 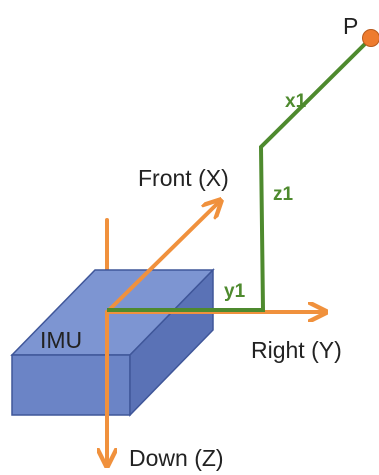 I want to click on z1-label: z1, so click(x=283, y=194).